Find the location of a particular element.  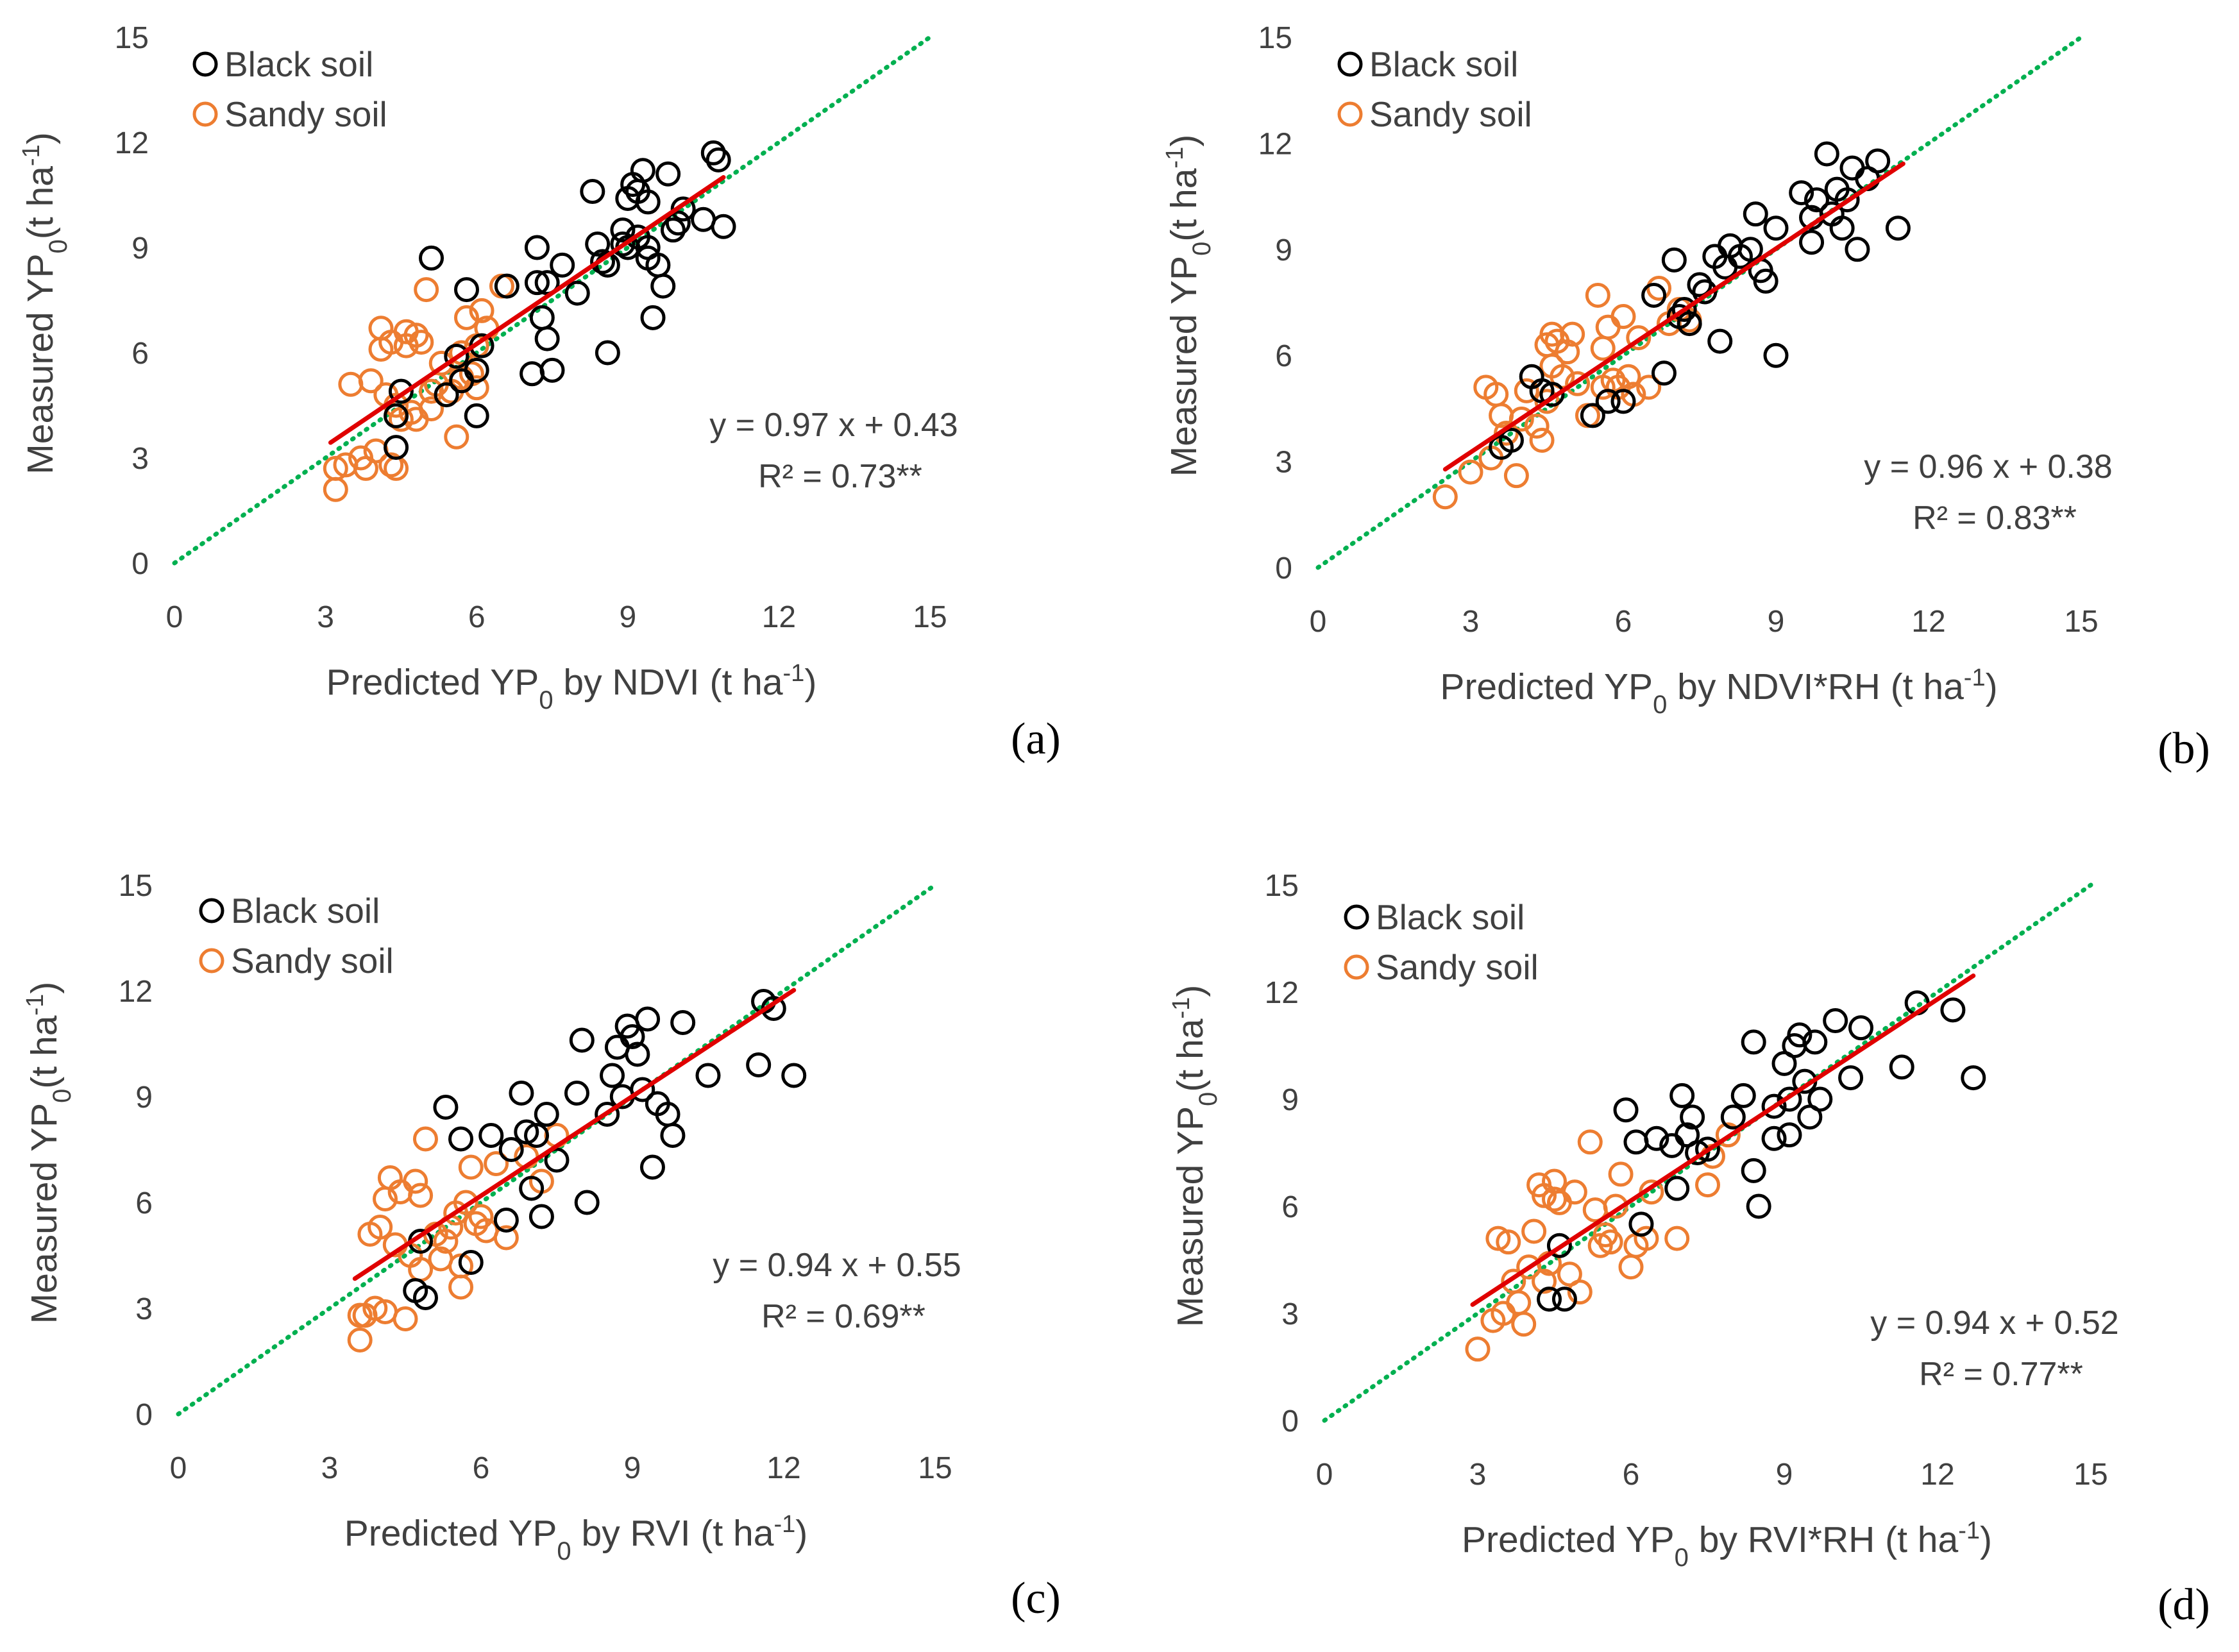

y-tick-label: 3 is located at coordinates (1290, 1314).